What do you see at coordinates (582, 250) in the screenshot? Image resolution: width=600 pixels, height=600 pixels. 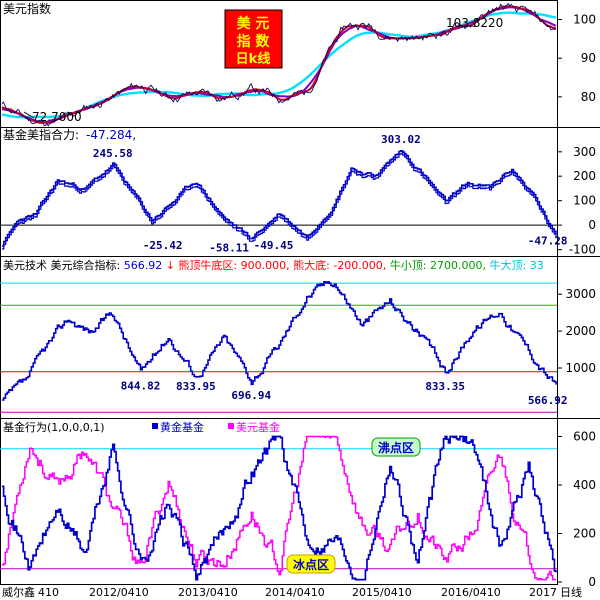 I see `p2-y-axis-label: -100` at bounding box center [582, 250].